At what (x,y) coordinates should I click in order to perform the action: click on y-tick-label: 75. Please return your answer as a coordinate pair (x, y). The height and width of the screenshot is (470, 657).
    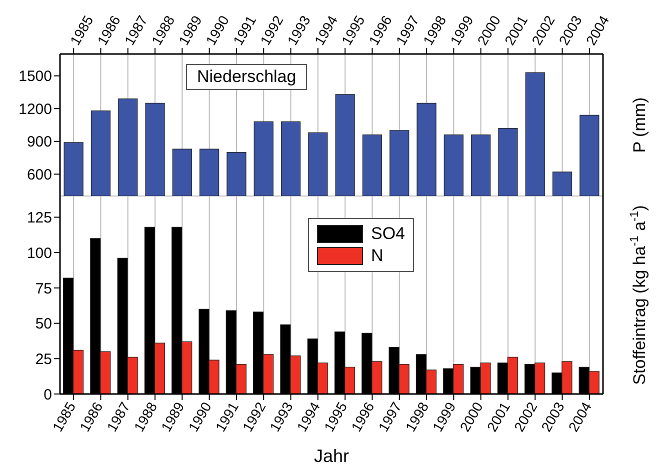
    Looking at the image, I should click on (43, 289).